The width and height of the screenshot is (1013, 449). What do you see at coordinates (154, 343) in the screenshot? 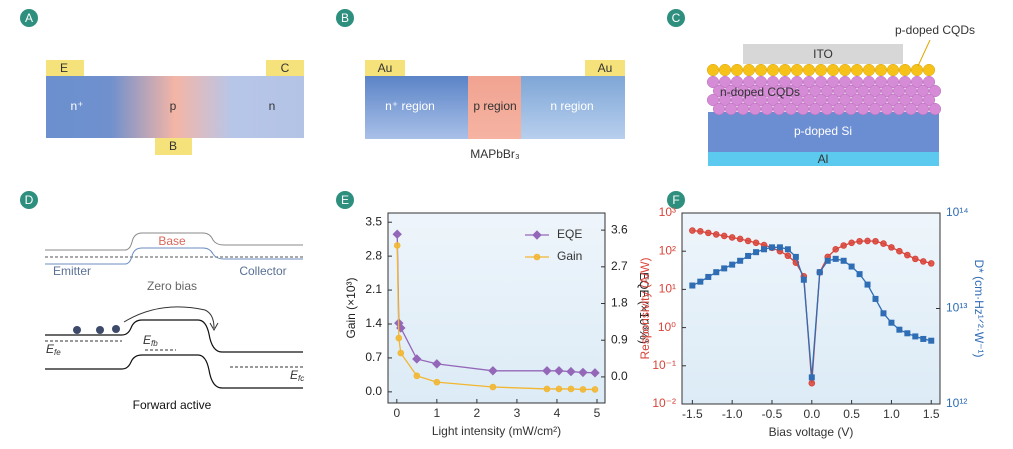
I see `subscript: fb` at bounding box center [154, 343].